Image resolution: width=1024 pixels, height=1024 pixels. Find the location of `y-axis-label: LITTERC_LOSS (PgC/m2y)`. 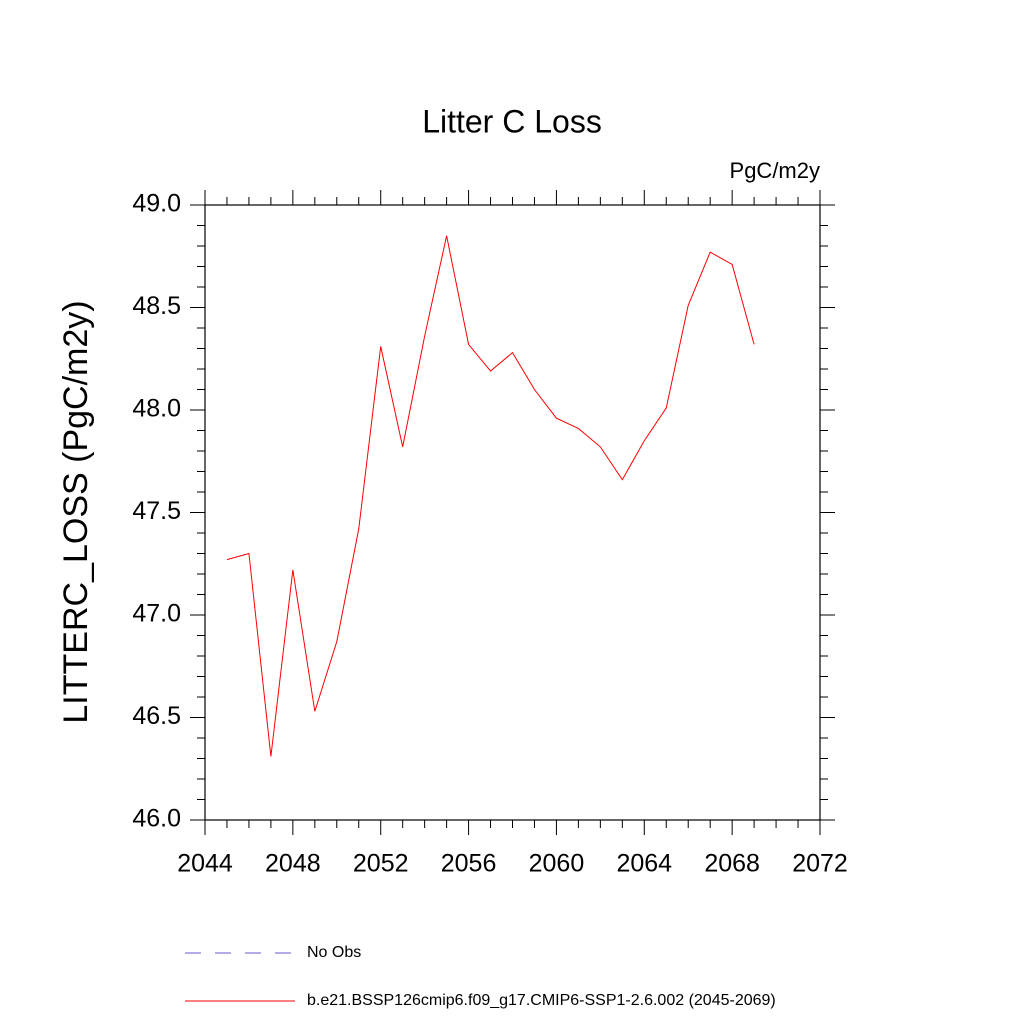

y-axis-label: LITTERC_LOSS (PgC/m2y) is located at coordinates (76, 511).